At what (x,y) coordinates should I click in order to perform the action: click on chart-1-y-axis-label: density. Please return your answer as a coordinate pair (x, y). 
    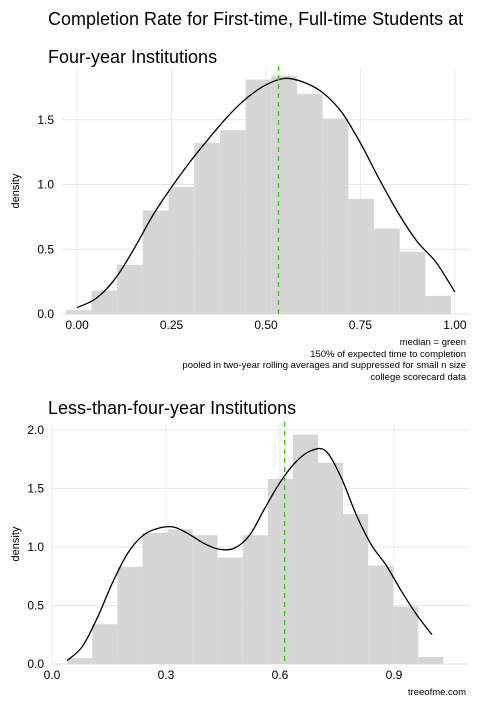
    Looking at the image, I should click on (16, 190).